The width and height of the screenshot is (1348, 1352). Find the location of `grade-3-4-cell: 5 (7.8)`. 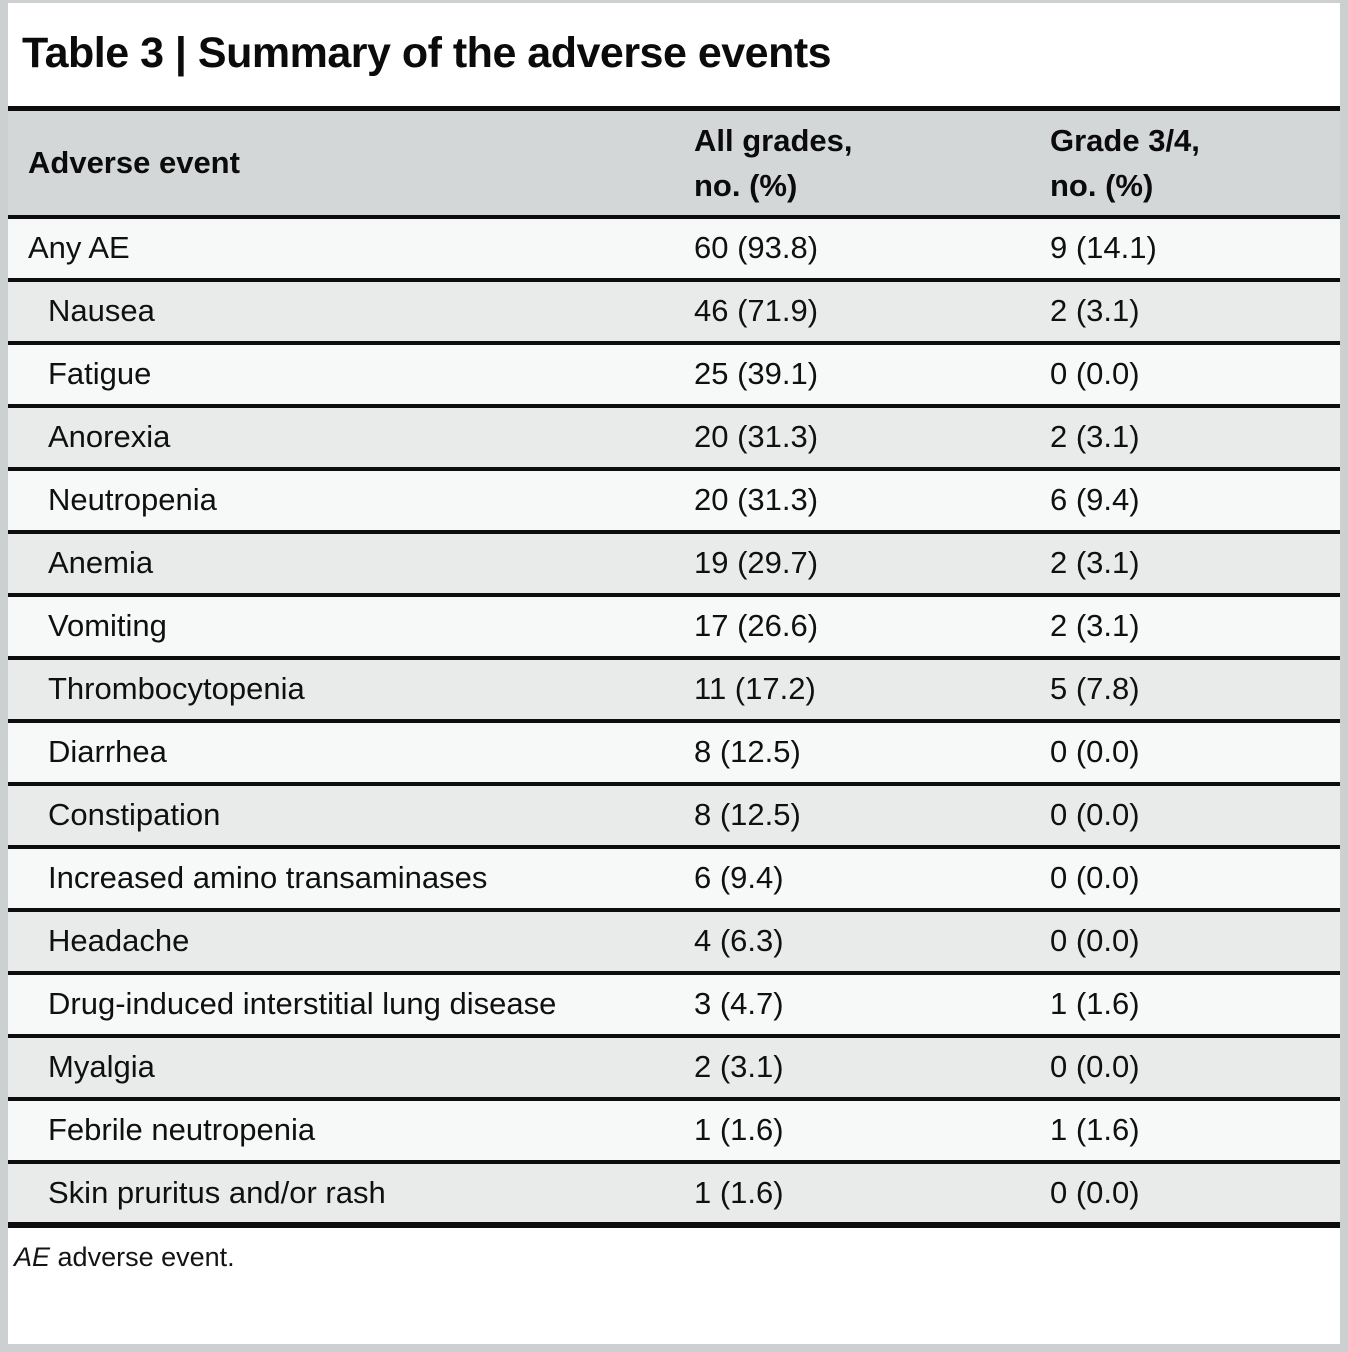

grade-3-4-cell: 5 (7.8) is located at coordinates (1095, 688).